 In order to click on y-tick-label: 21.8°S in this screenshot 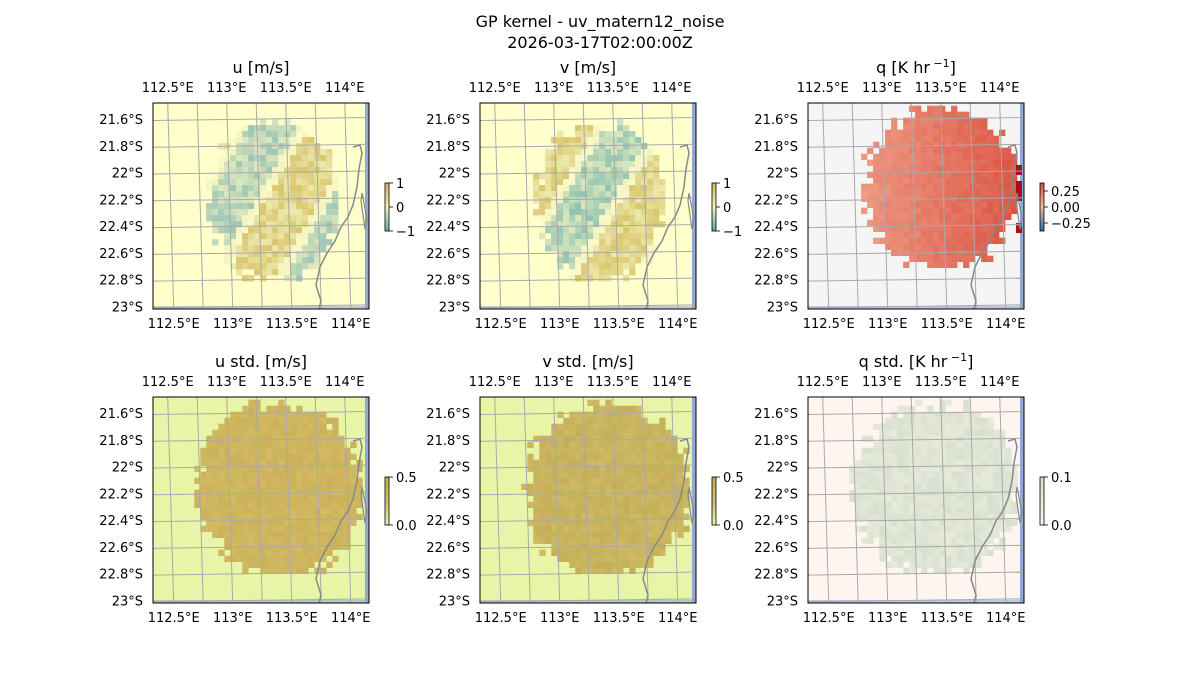, I will do `click(121, 147)`.